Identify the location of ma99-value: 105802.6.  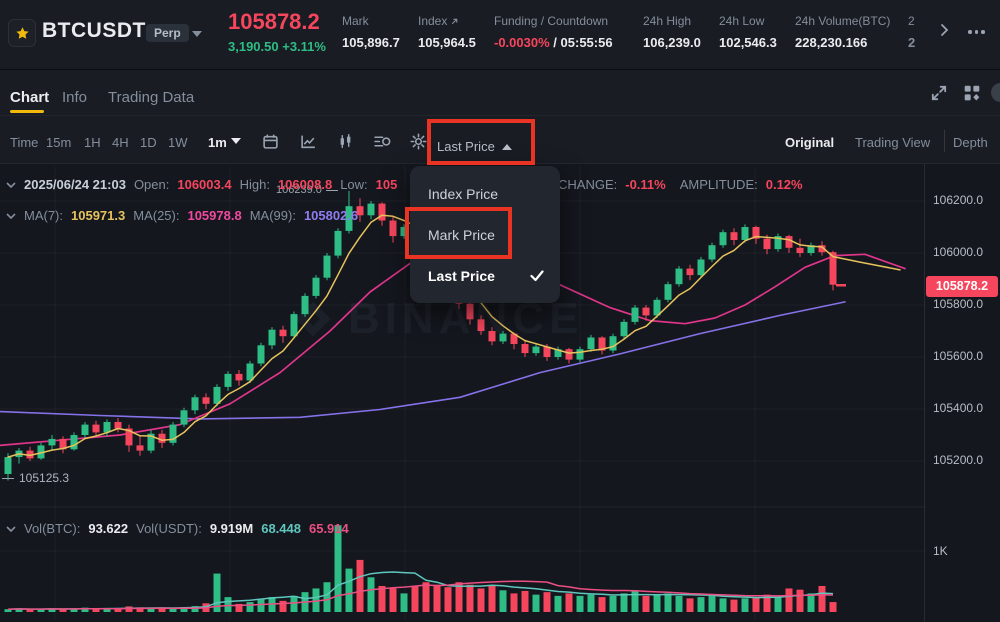
(331, 215).